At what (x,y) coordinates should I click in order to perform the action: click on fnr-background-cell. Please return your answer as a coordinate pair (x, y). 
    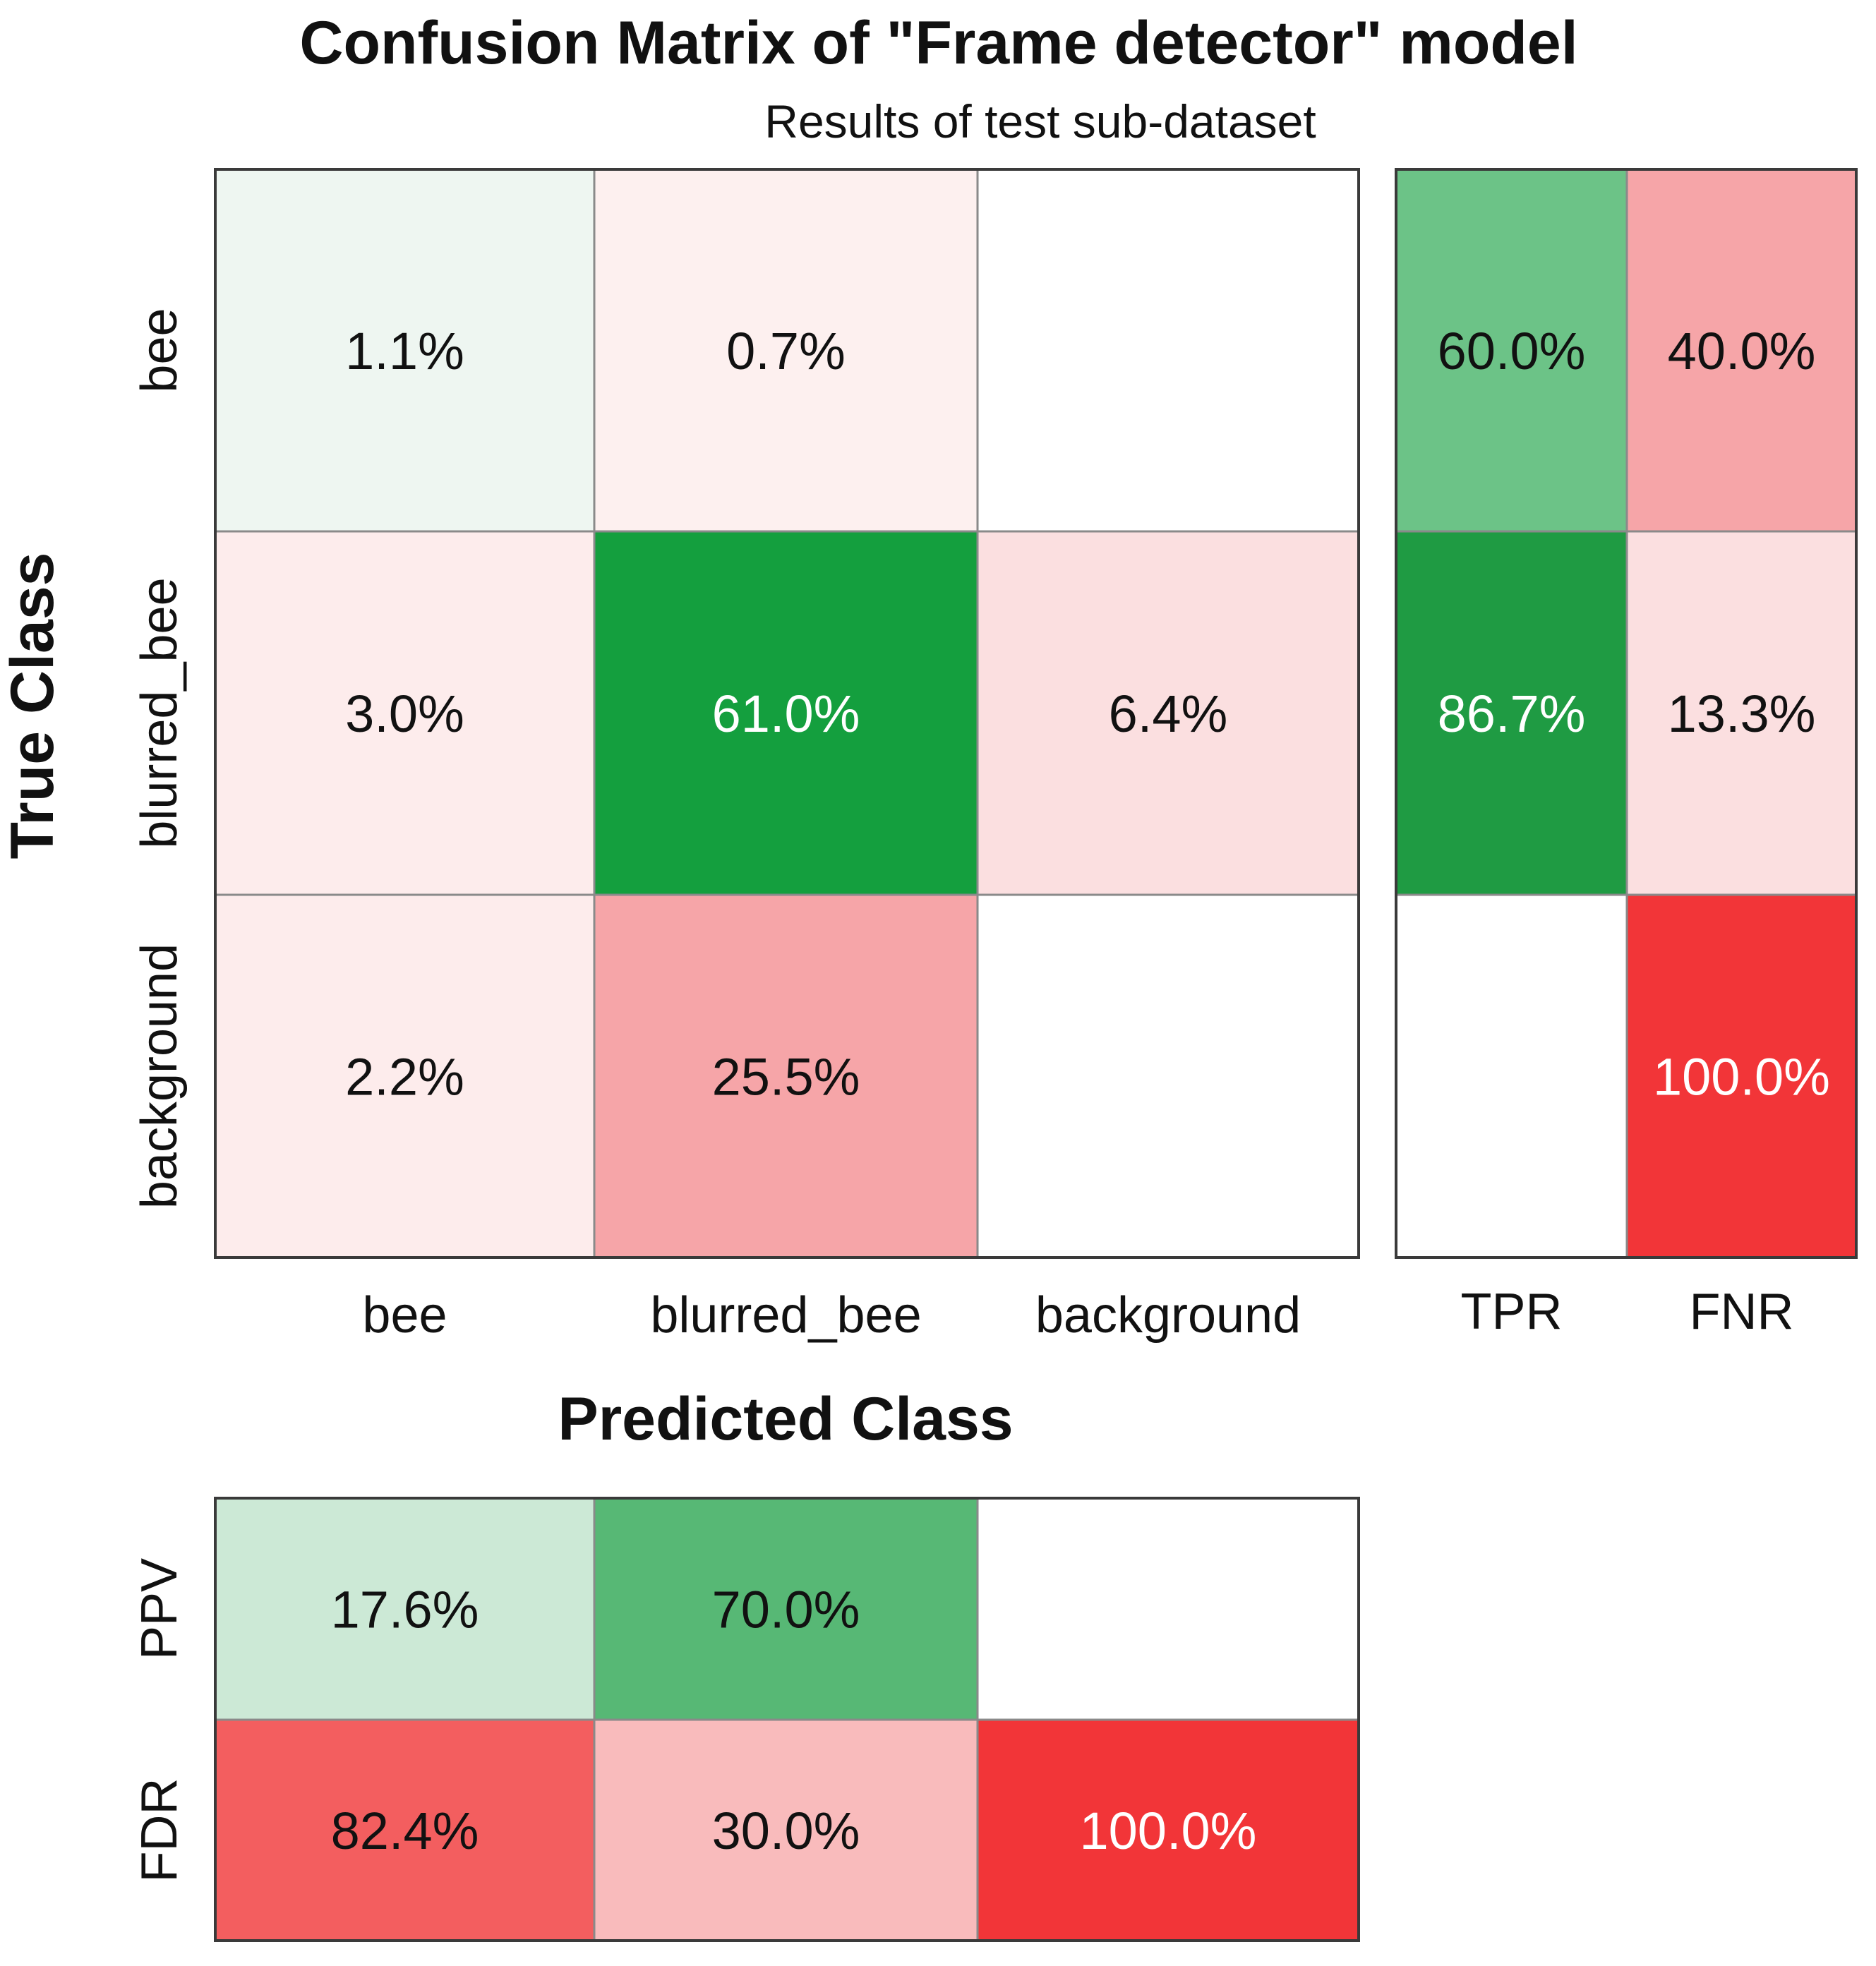
    Looking at the image, I should click on (1742, 1076).